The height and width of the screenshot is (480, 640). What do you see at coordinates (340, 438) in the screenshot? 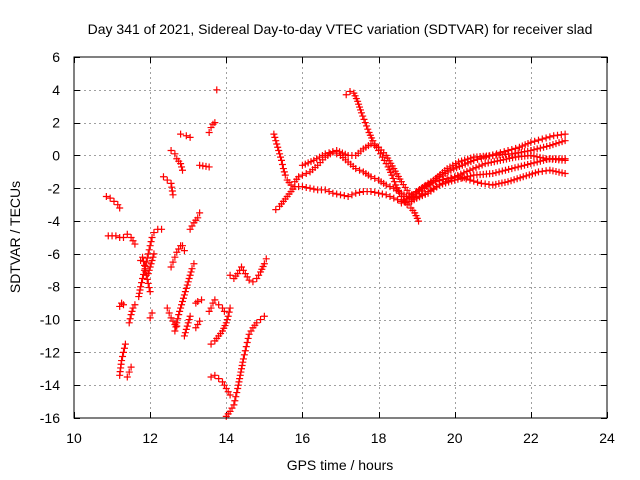
I see `x-tick-labels: 10 12 14 16 18 20 22 24` at bounding box center [340, 438].